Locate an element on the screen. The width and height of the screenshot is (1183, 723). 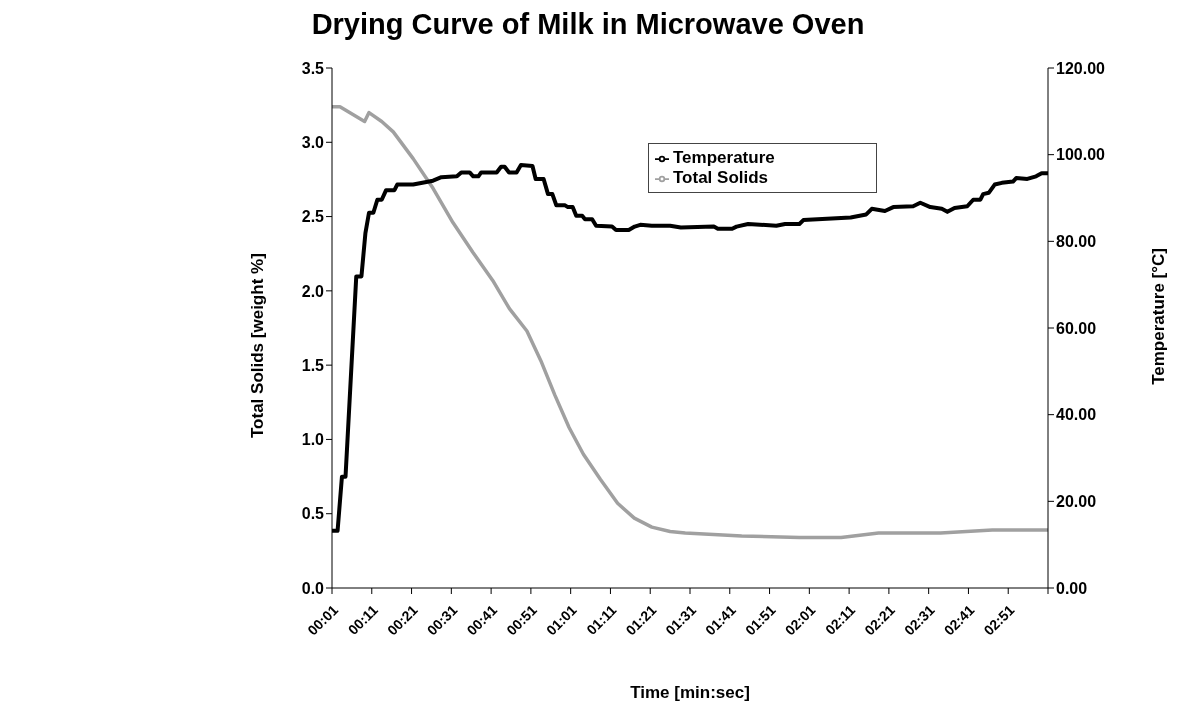
y2-tick-label: 100.00 is located at coordinates (1081, 155).